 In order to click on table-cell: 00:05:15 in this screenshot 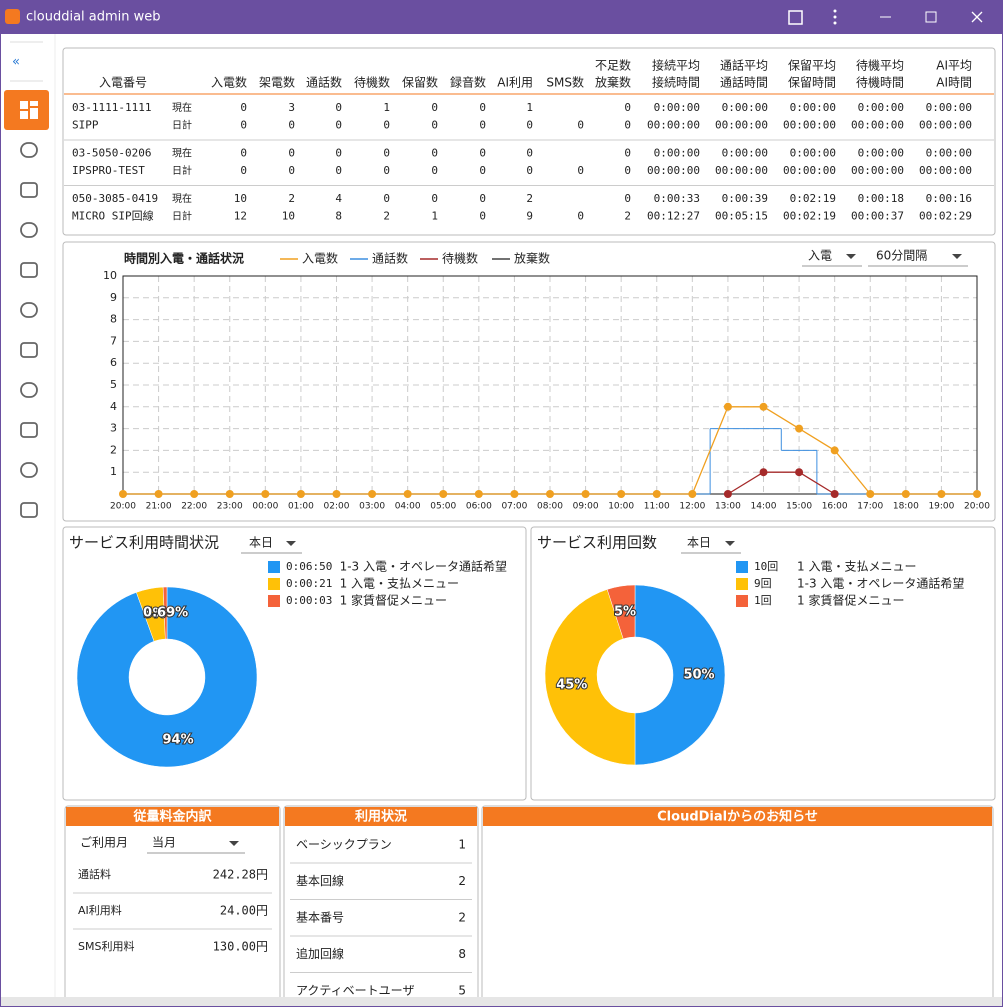, I will do `click(741, 216)`.